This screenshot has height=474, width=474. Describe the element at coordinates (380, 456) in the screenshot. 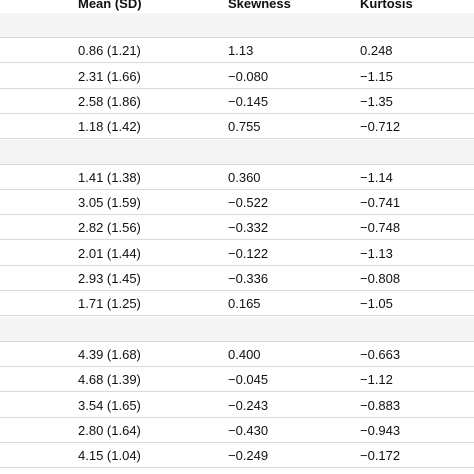

I see `table-cell: −0.172` at that location.